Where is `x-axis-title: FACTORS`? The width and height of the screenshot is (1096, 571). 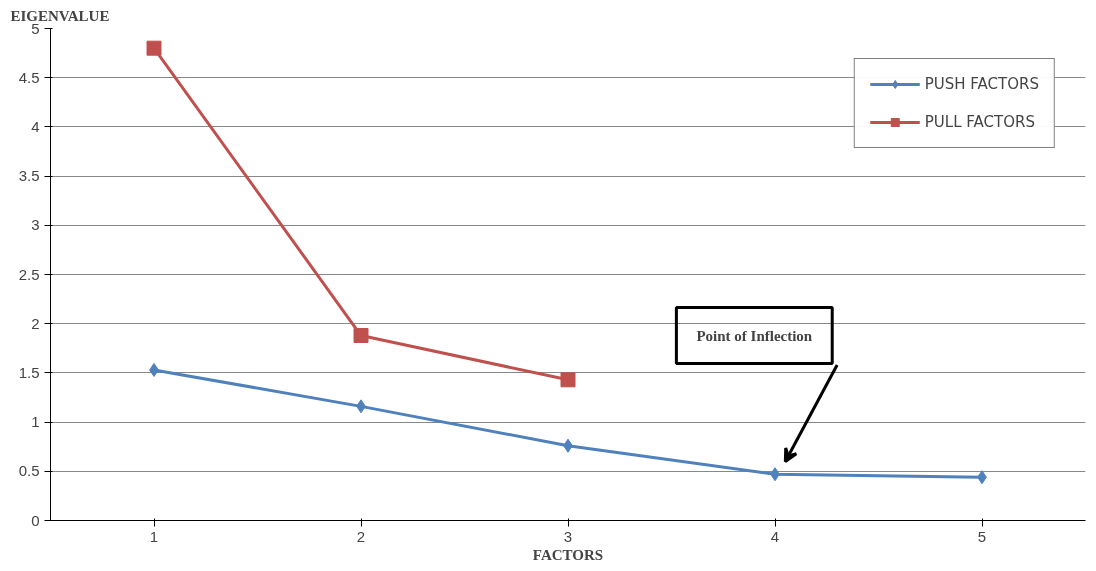 x-axis-title: FACTORS is located at coordinates (568, 554).